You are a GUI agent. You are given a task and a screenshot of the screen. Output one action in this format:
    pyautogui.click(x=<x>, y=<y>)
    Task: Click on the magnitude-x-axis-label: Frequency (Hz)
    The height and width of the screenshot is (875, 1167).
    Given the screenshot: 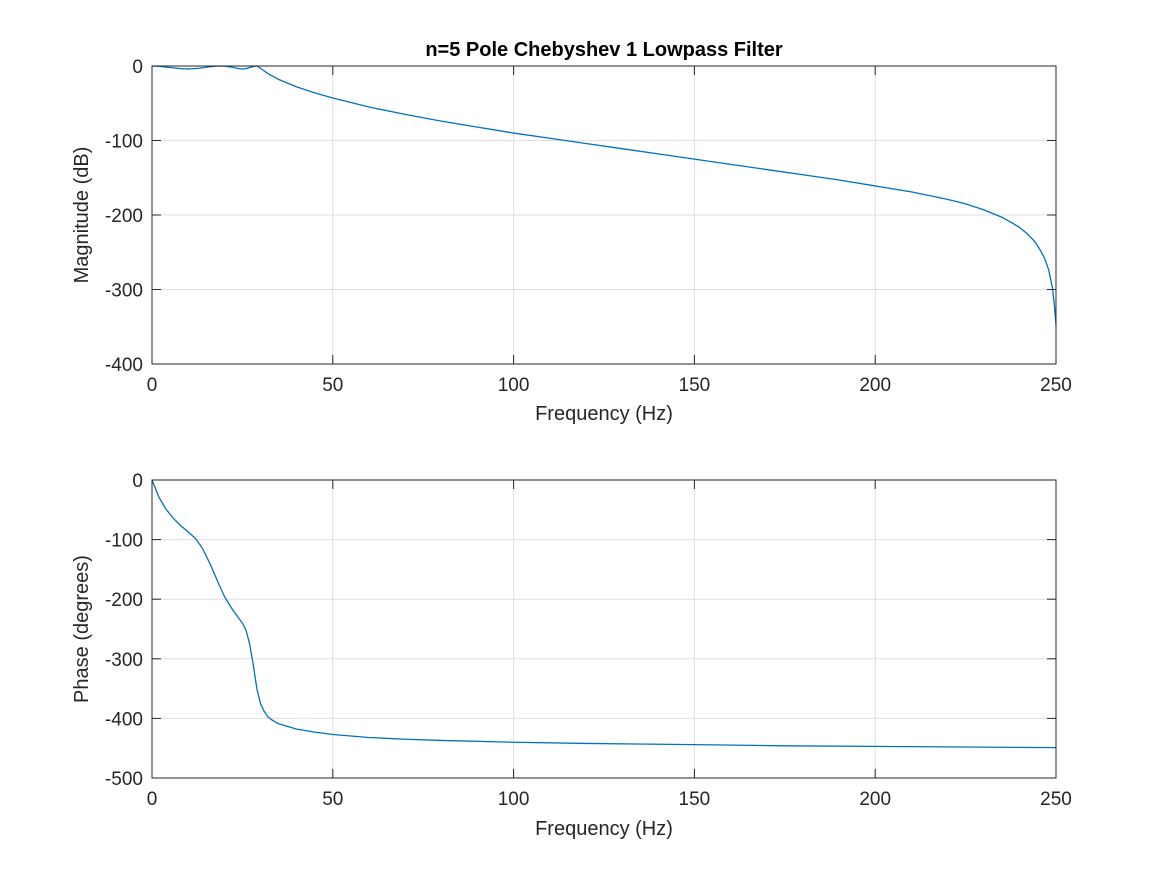 What is the action you would take?
    pyautogui.click(x=604, y=414)
    